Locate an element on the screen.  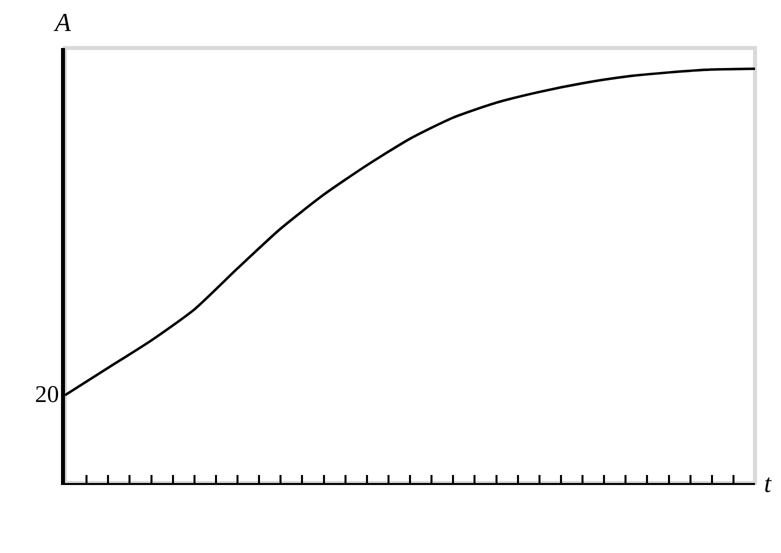
y-axis-title: A is located at coordinates (62, 22).